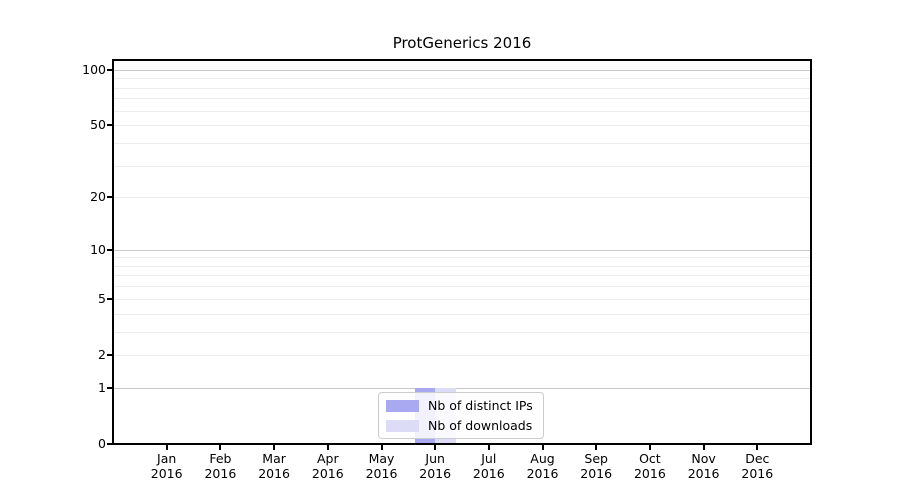 The width and height of the screenshot is (900, 500). I want to click on x-tick-label: Sep 2016, so click(596, 466).